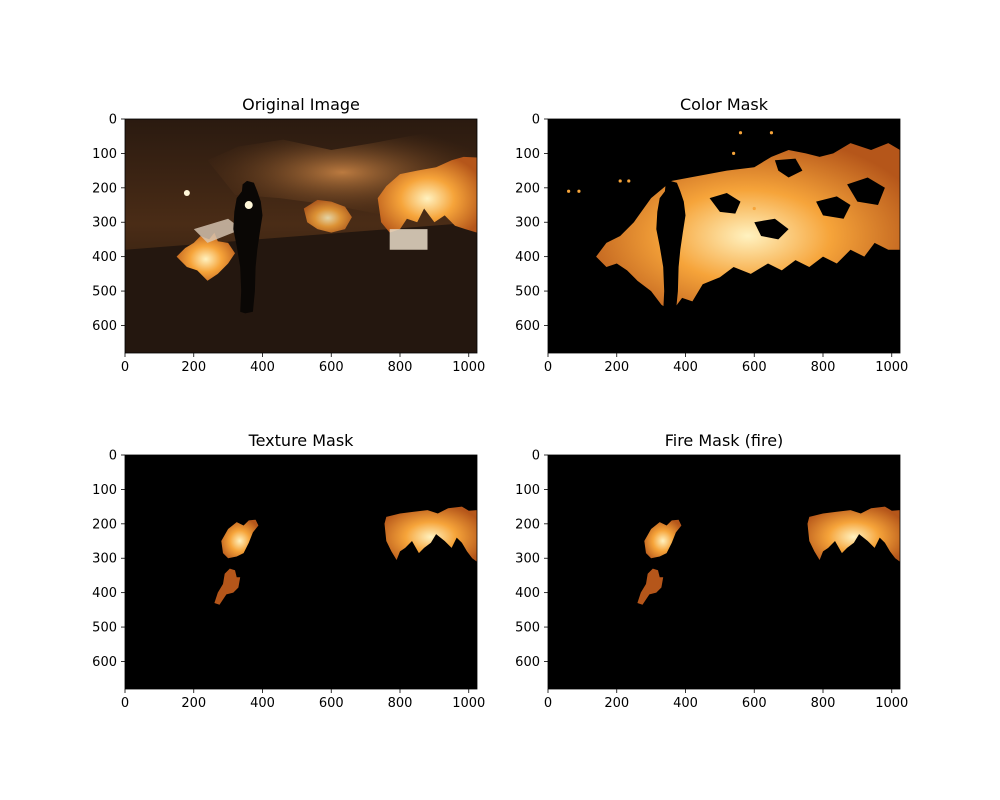  Describe the element at coordinates (327, 216) in the screenshot. I see `fire-center` at that location.